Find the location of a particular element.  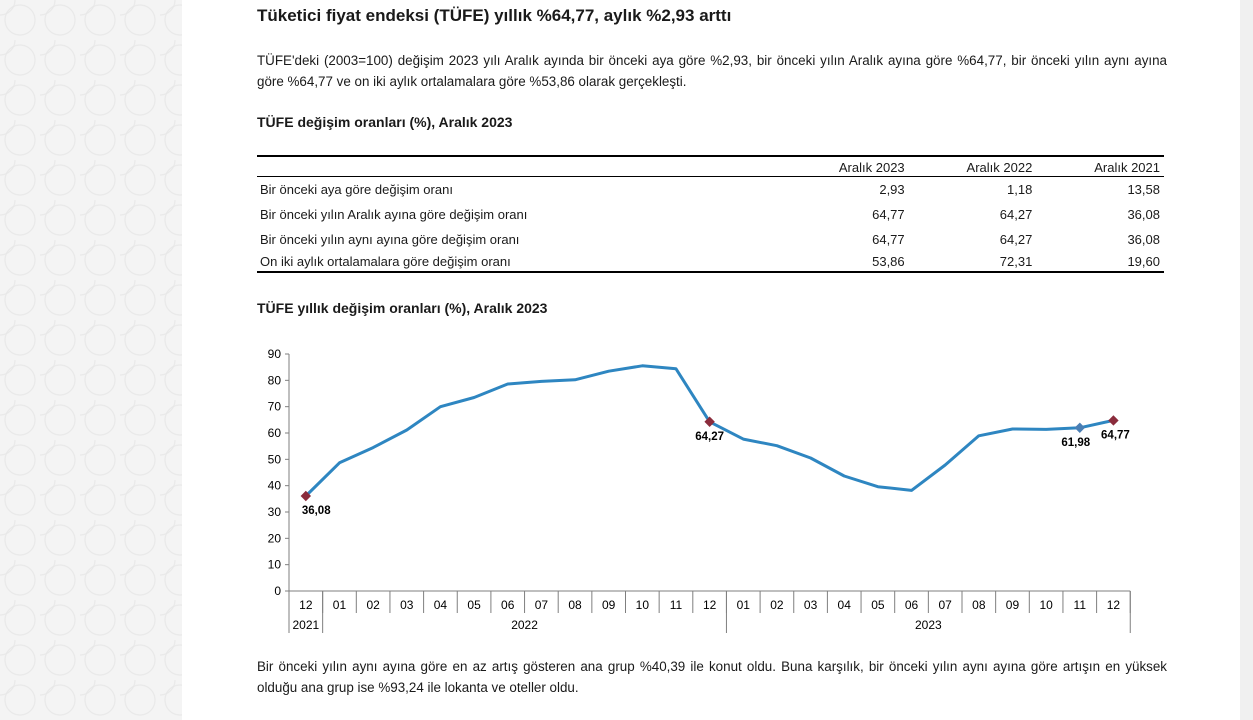

data-label: 64,27 is located at coordinates (709, 437).